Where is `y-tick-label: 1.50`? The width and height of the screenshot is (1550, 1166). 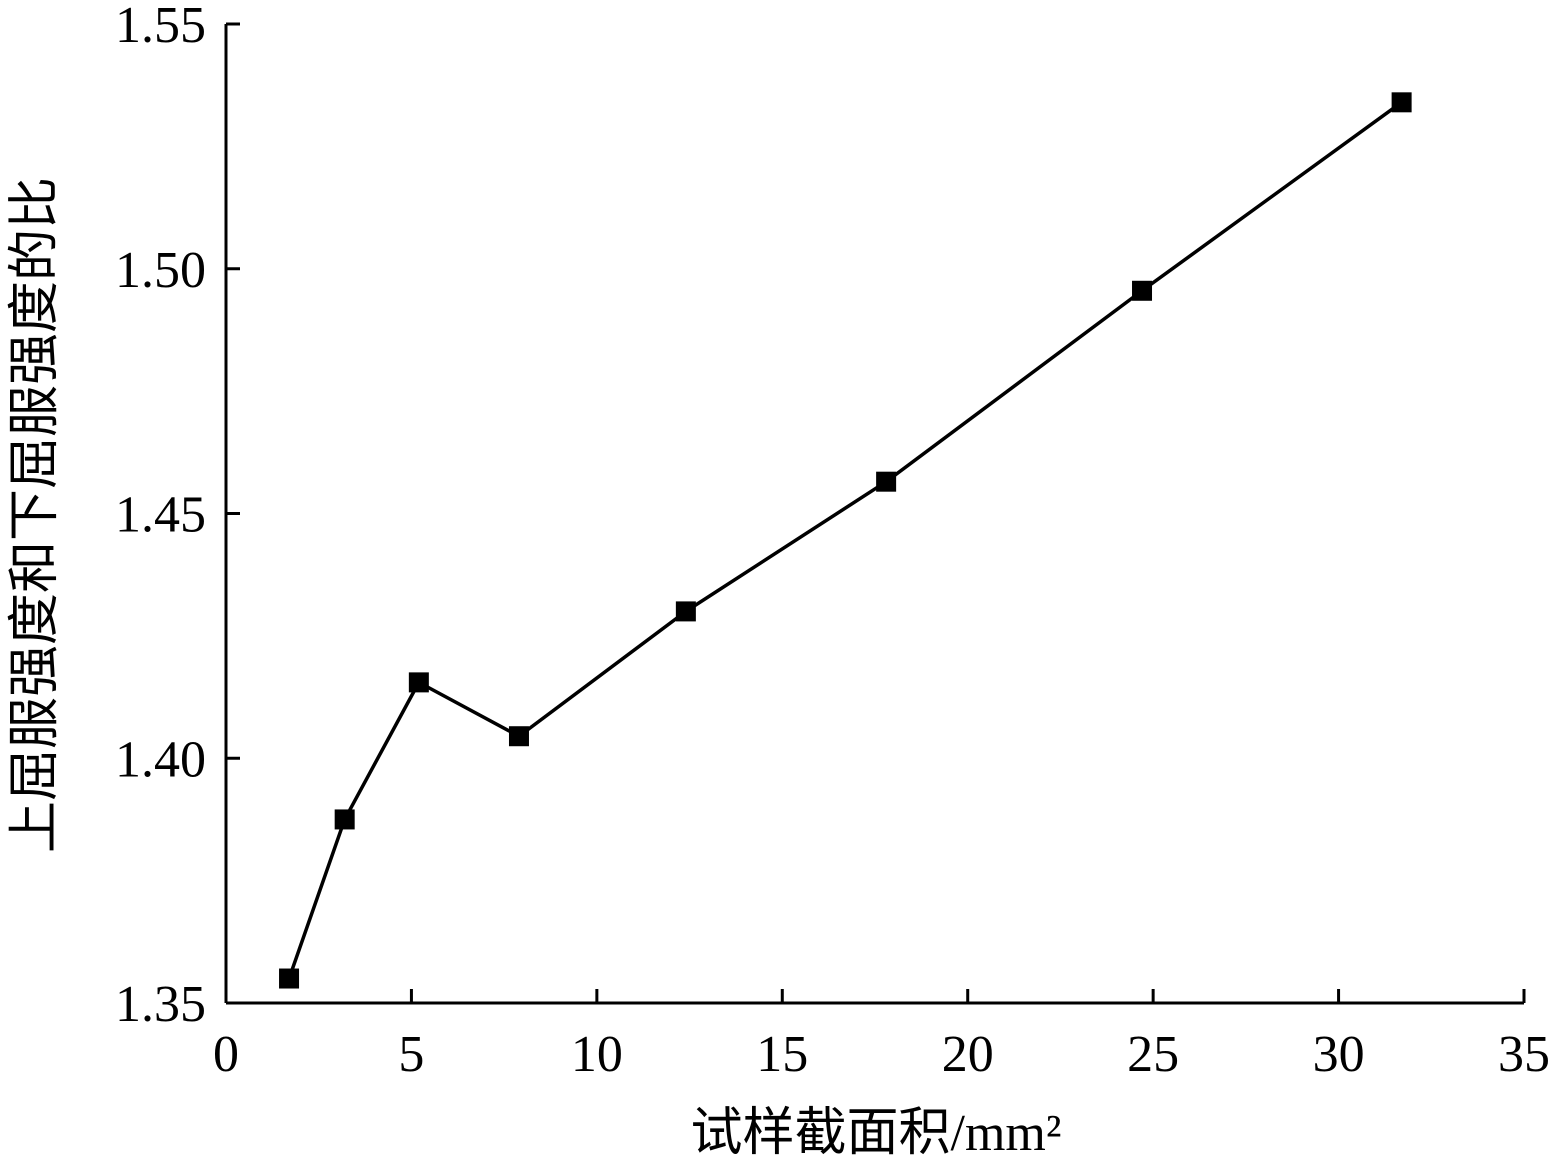
y-tick-label: 1.50 is located at coordinates (160, 270).